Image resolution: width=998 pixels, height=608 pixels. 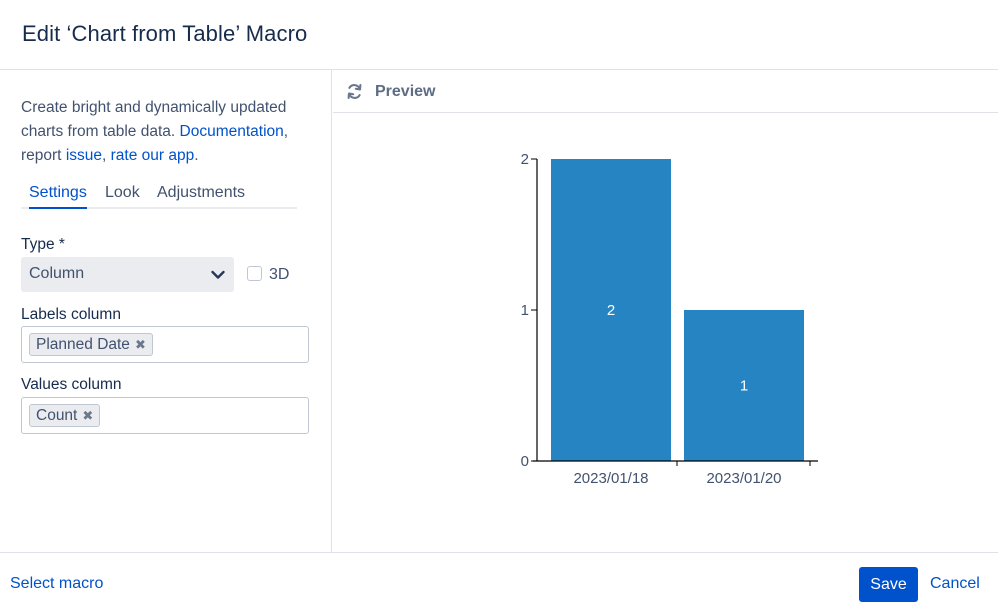 I want to click on tab-settings: Settings, so click(x=58, y=195).